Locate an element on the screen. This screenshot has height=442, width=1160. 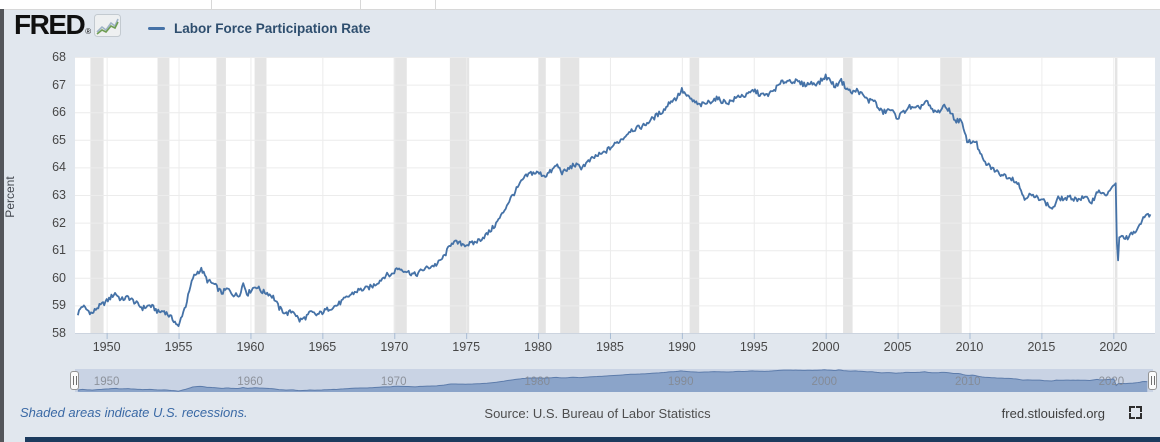
y-tick-label: 68 is located at coordinates (59, 57).